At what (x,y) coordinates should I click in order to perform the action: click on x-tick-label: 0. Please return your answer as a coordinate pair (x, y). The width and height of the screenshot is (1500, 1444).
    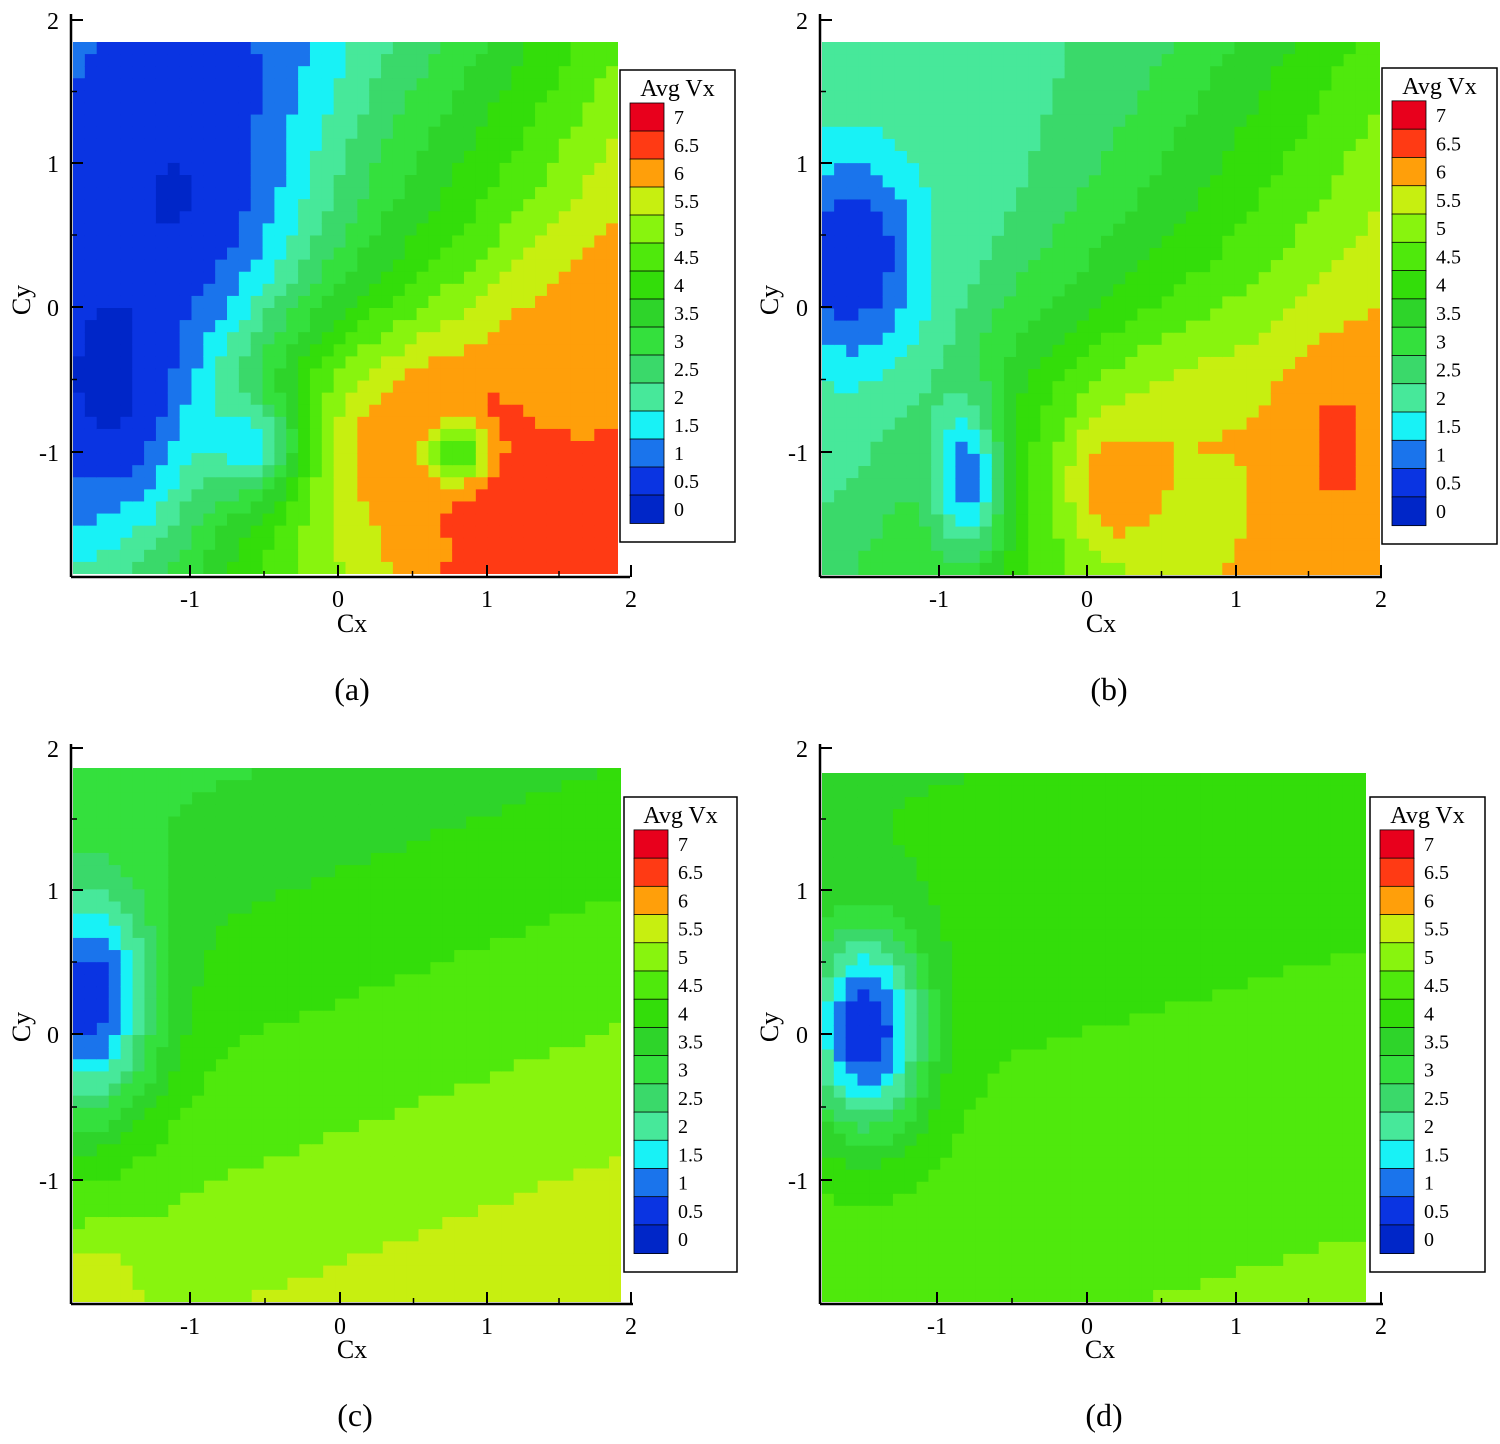
    Looking at the image, I should click on (338, 600).